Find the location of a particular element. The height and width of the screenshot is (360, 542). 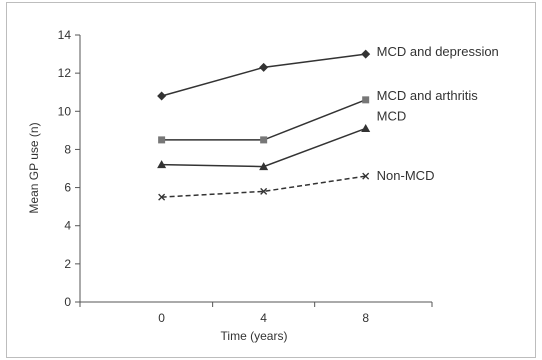

series-label: MCD and depression is located at coordinates (438, 51).